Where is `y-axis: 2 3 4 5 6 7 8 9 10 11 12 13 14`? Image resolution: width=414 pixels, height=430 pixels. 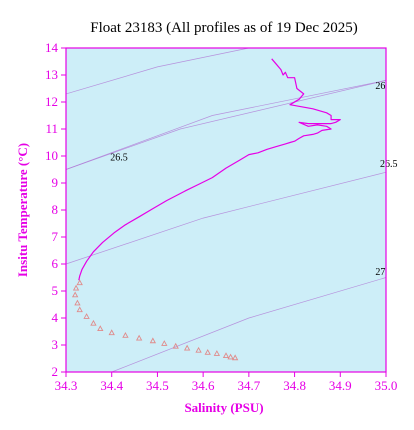 y-axis: 2 3 4 5 6 7 8 9 10 11 12 13 14 is located at coordinates (55, 209).